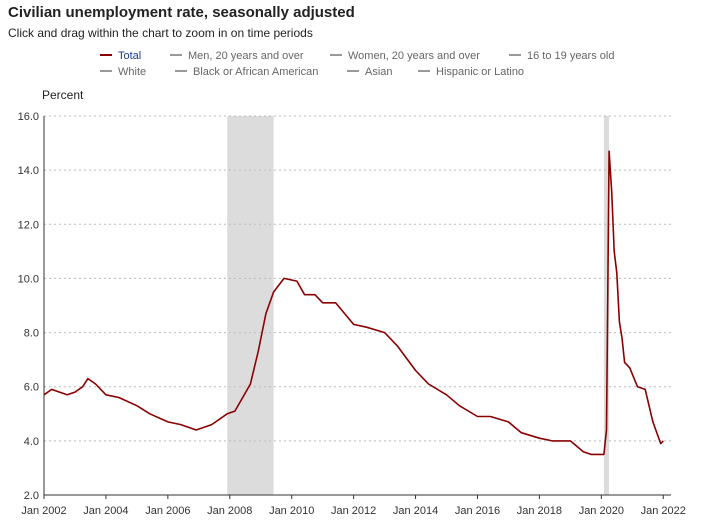 This screenshot has height=527, width=701. Describe the element at coordinates (28, 225) in the screenshot. I see `y-tick-label: 12.0` at that location.